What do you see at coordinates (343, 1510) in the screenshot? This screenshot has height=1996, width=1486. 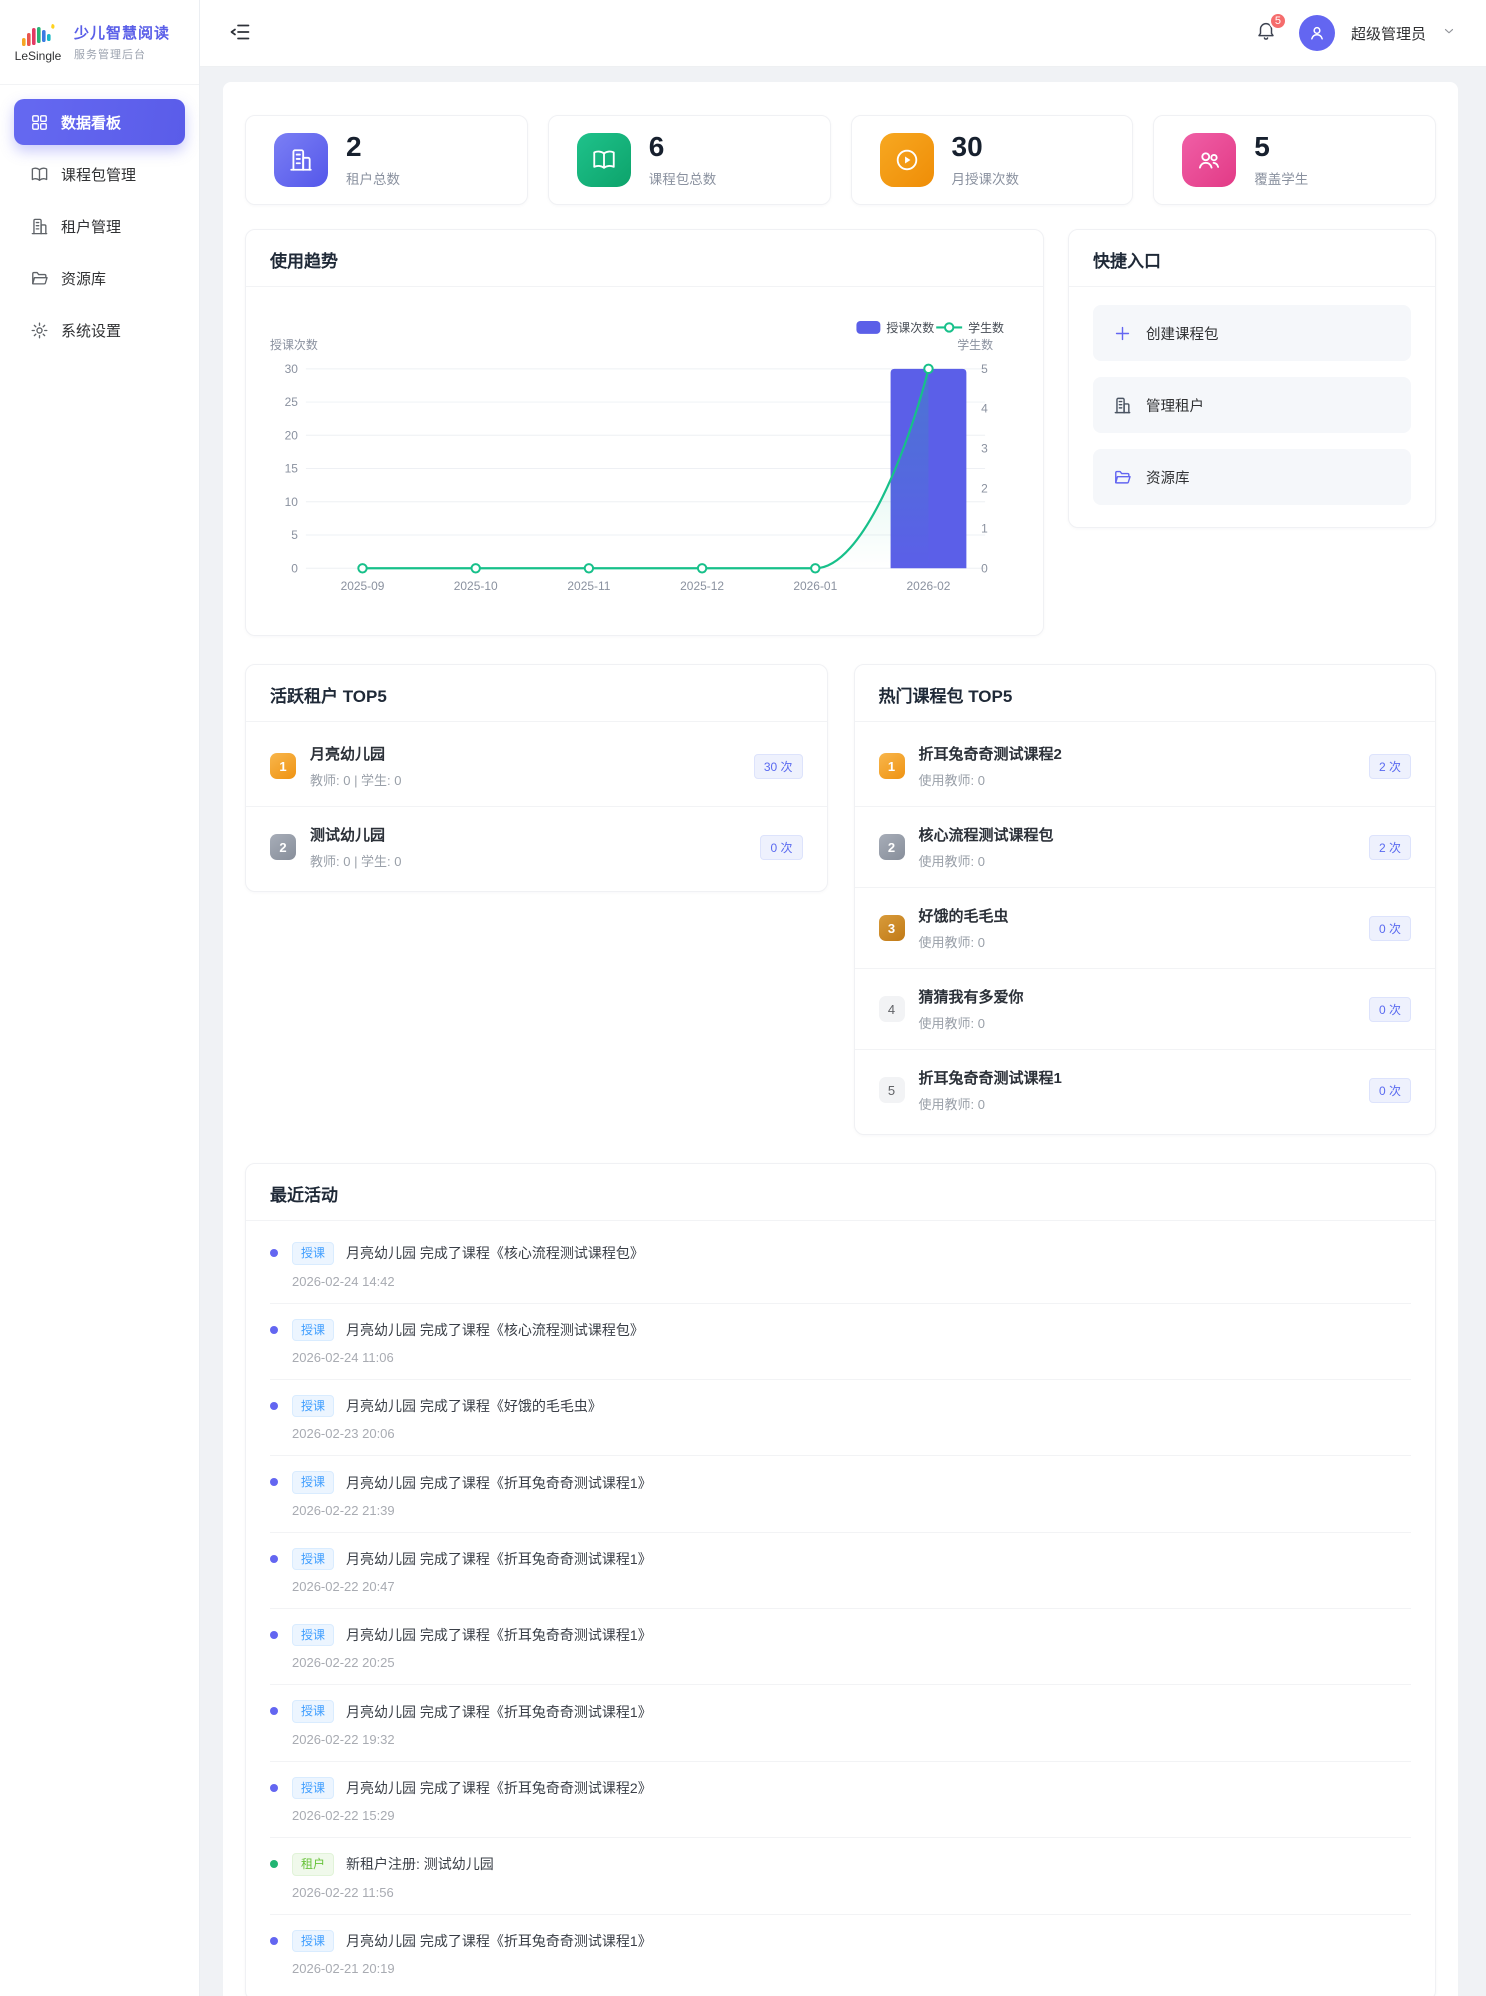 I see `activity-time: 2026-02-22 21:39` at bounding box center [343, 1510].